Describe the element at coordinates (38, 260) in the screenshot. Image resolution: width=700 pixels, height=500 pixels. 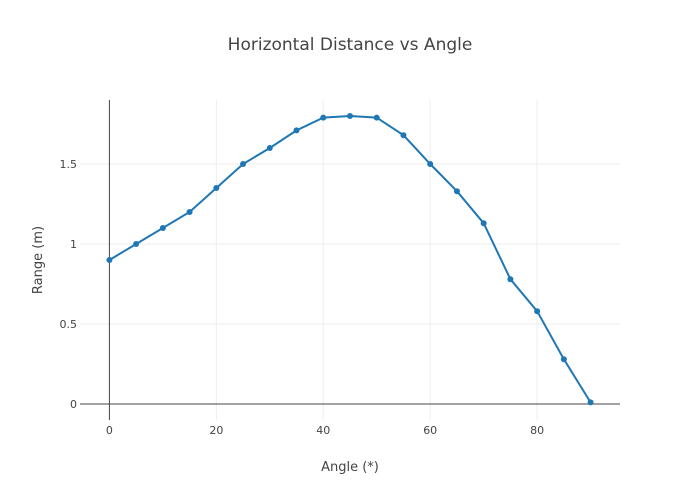
I see `y-axis-label: Range (m)` at that location.